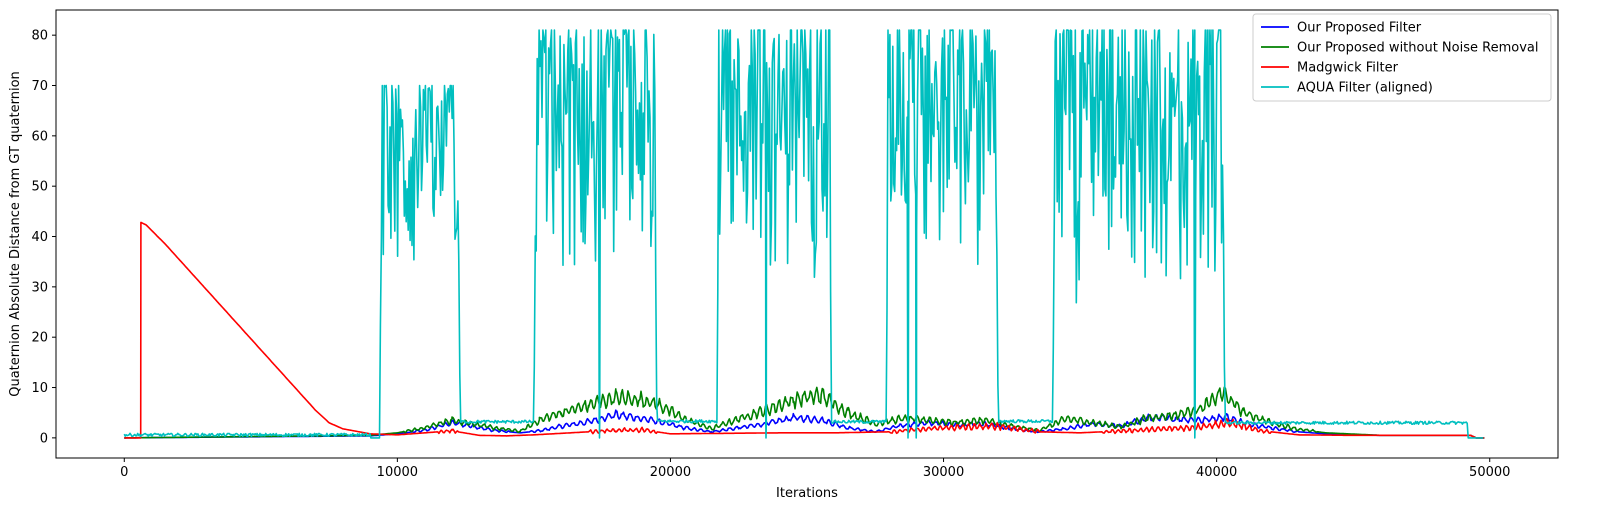 This screenshot has height=525, width=1617. Describe the element at coordinates (1417, 48) in the screenshot. I see `legend-entry: Our Proposed without Noise Removal` at that location.